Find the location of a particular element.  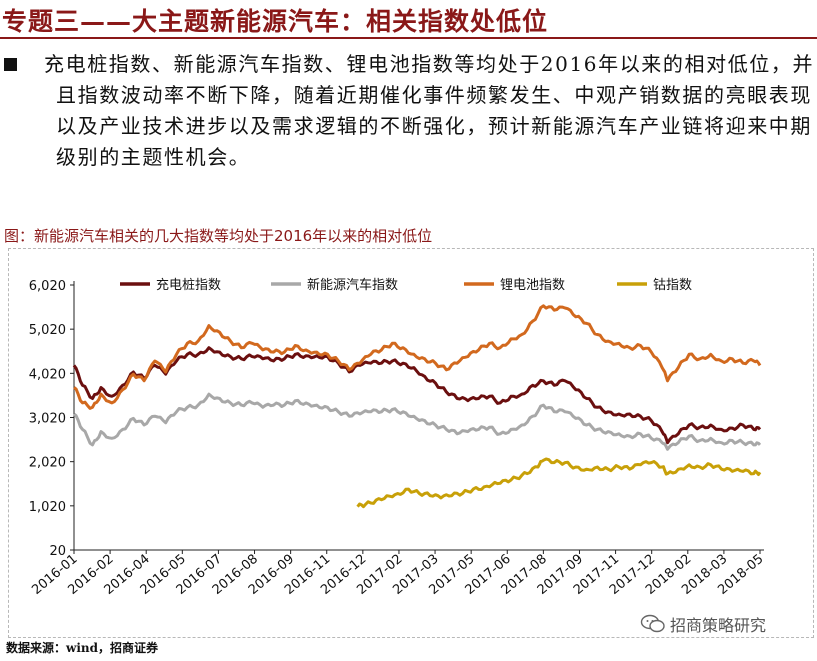

legend-label-2: 新能源汽车指数 is located at coordinates (352, 285).